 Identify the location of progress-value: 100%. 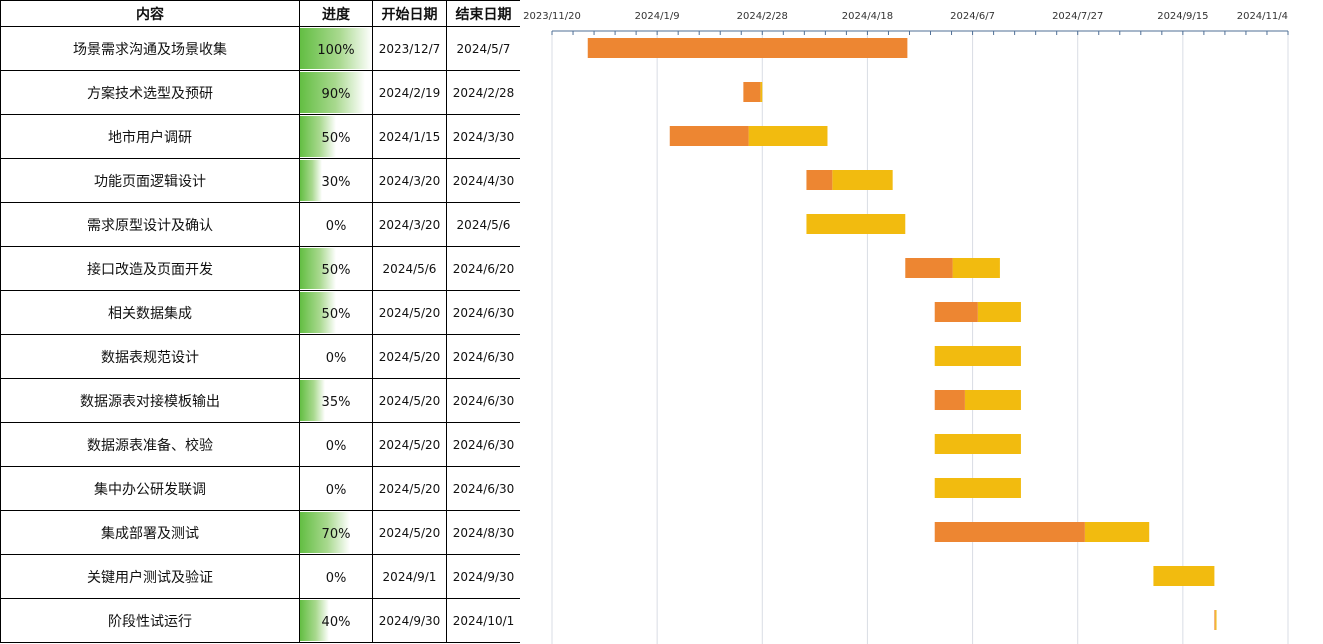
(336, 50).